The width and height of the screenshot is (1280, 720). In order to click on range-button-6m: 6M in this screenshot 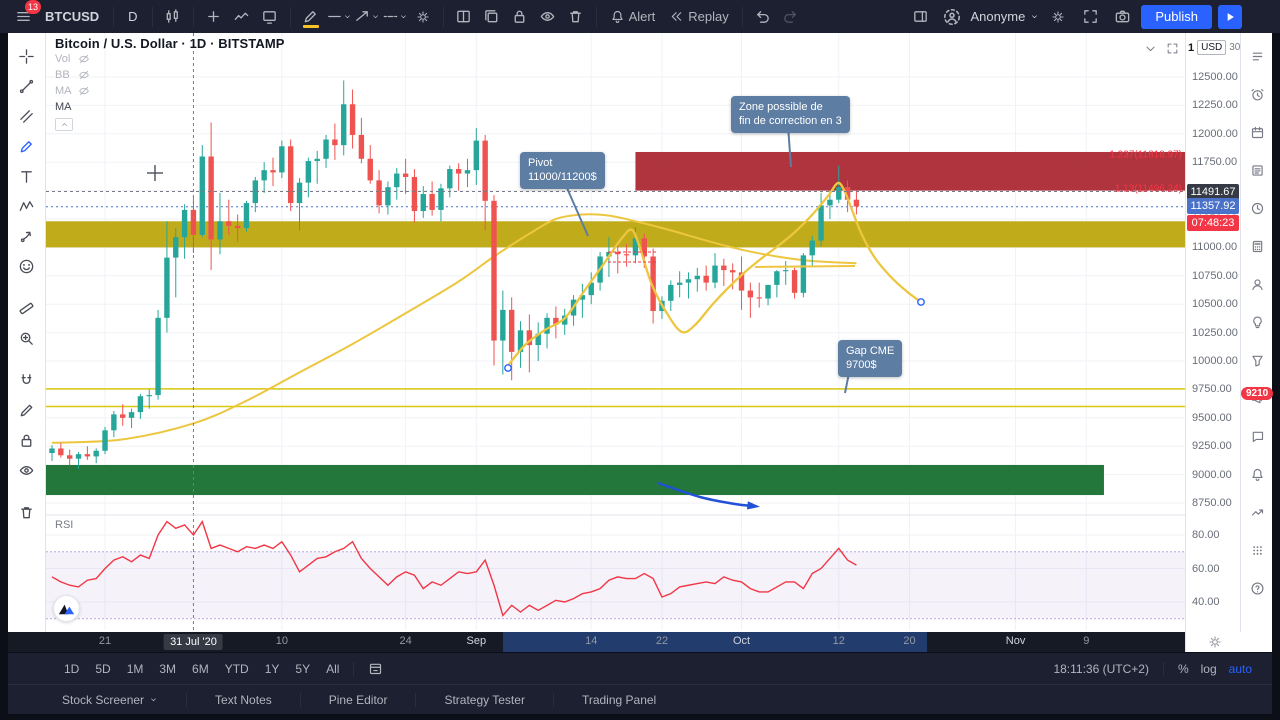, I will do `click(200, 668)`.